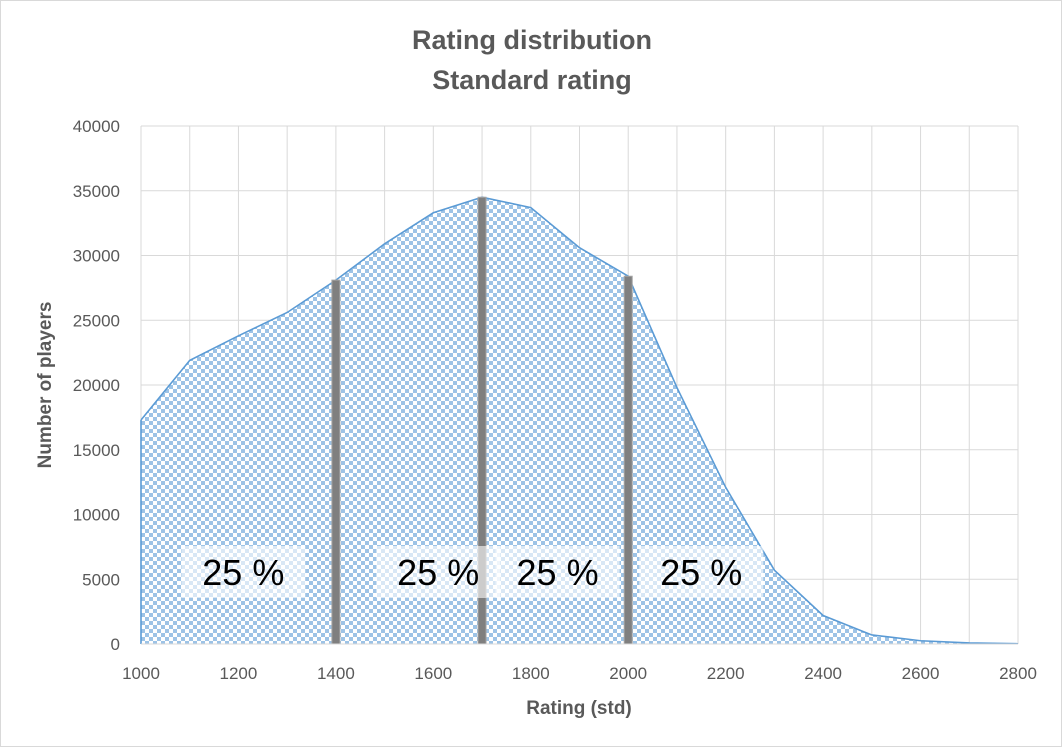 The height and width of the screenshot is (748, 1062). I want to click on x-tick-label: 1000, so click(141, 673).